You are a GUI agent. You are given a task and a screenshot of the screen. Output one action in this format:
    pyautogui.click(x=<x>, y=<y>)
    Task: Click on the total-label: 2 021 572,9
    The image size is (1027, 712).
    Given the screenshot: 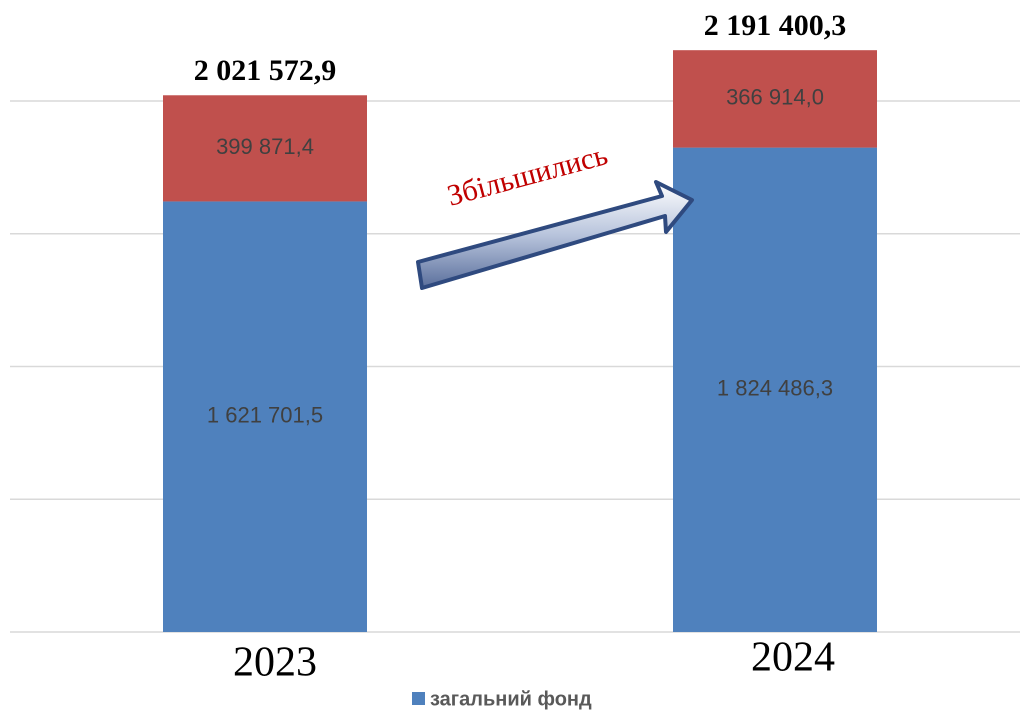 What is the action you would take?
    pyautogui.click(x=265, y=70)
    